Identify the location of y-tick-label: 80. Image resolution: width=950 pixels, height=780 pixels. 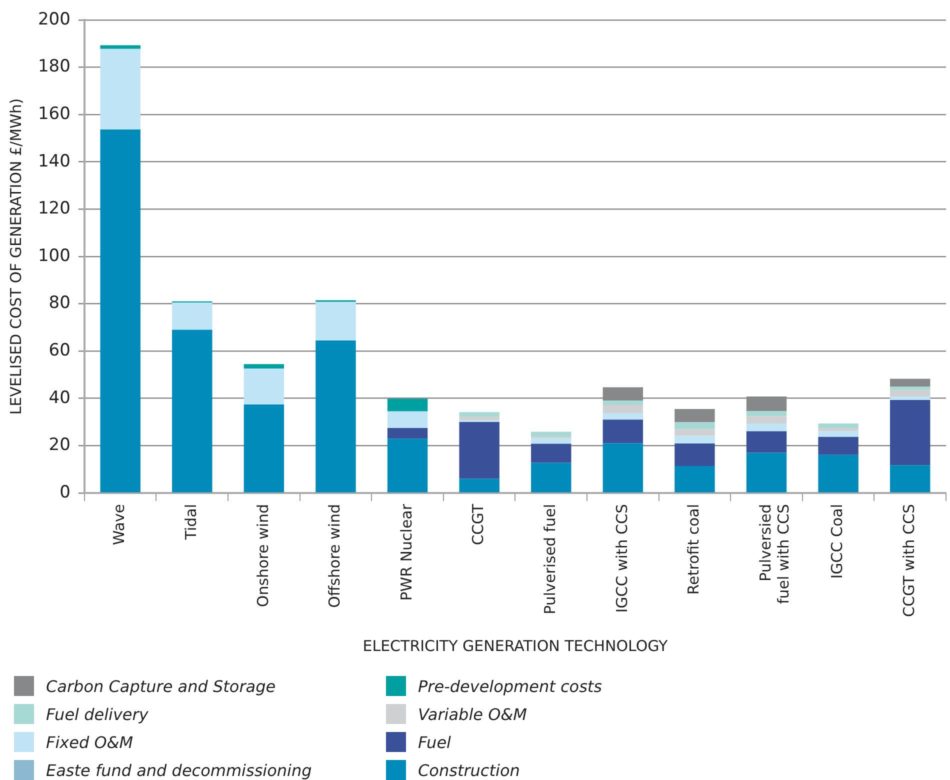
(59, 303).